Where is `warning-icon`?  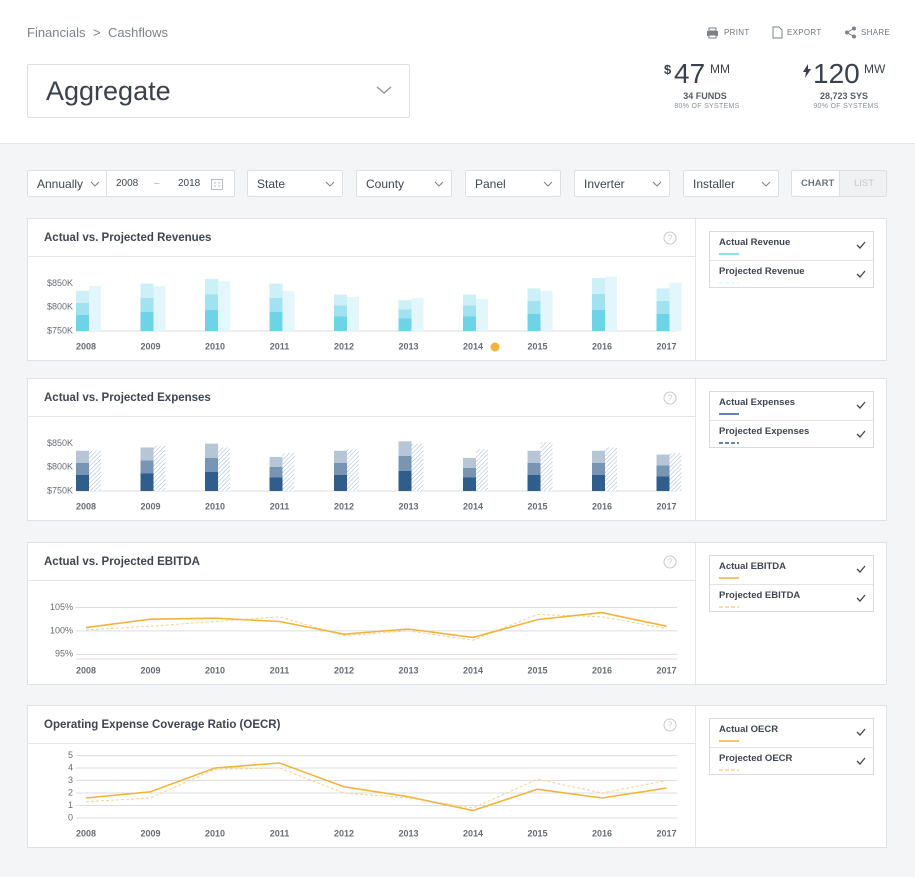 warning-icon is located at coordinates (495, 347).